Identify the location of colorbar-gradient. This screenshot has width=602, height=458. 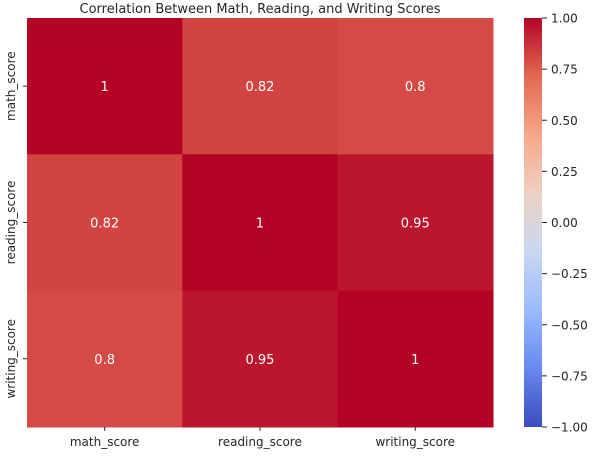
(533, 222).